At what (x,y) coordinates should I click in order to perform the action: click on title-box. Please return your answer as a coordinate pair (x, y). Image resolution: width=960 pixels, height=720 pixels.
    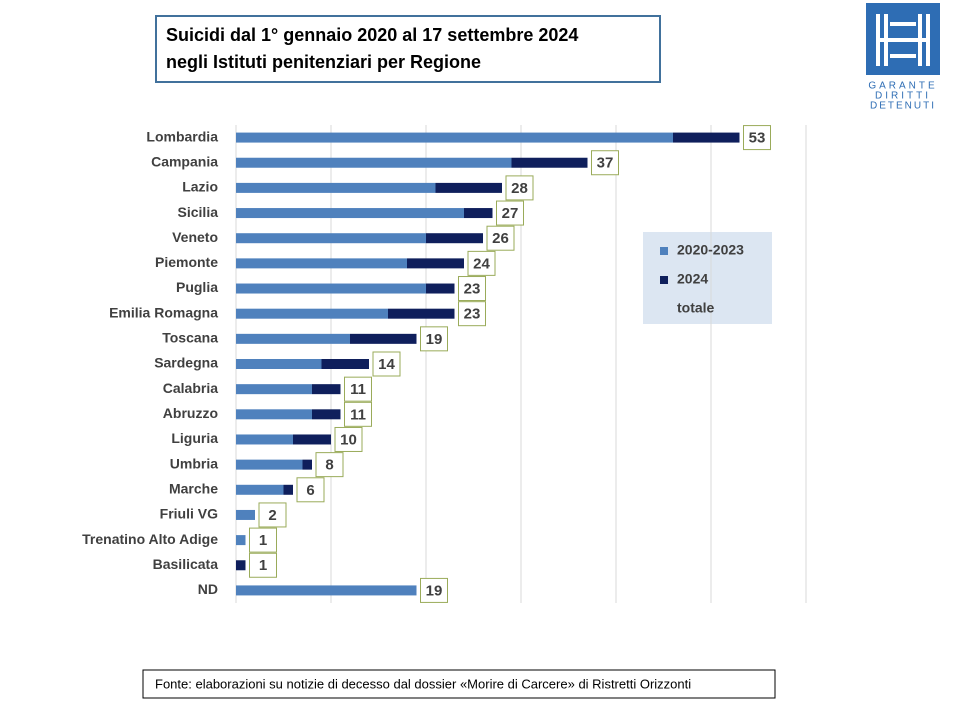
    Looking at the image, I should click on (408, 49).